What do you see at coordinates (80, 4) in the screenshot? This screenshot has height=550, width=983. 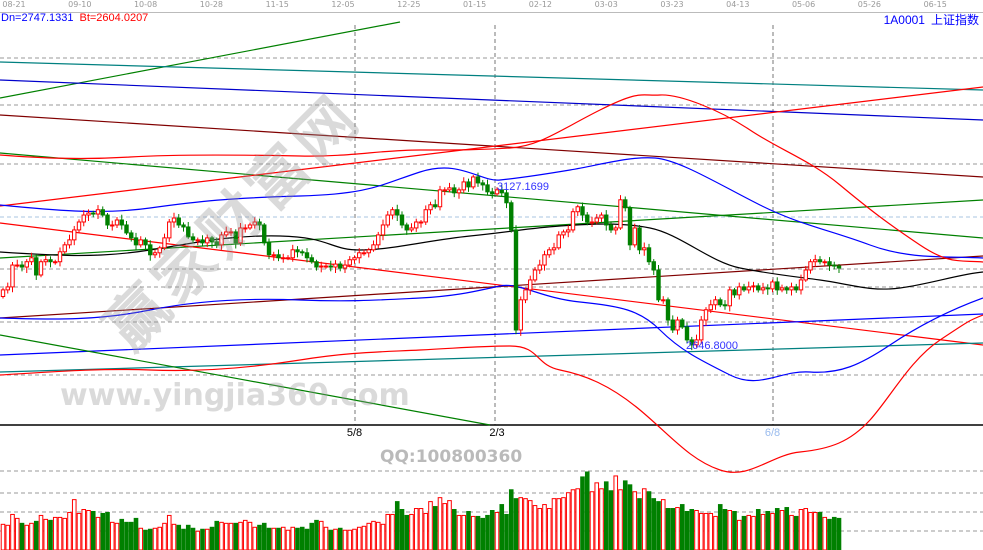 I see `date-tick-label: 09-10` at bounding box center [80, 4].